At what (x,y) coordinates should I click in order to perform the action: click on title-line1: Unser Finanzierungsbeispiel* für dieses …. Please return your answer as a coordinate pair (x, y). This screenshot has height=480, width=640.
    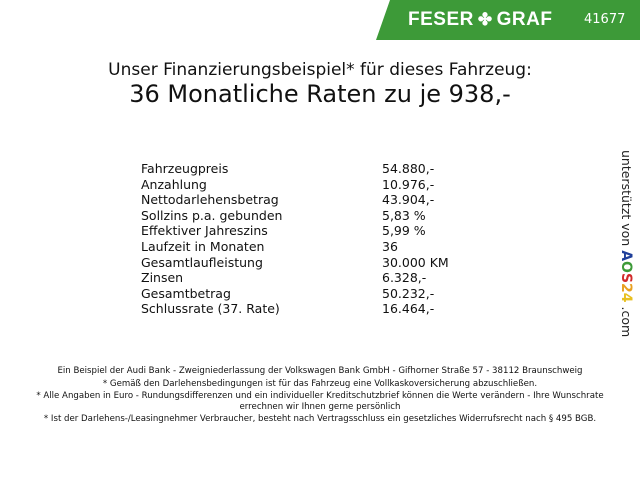
    Looking at the image, I should click on (320, 70).